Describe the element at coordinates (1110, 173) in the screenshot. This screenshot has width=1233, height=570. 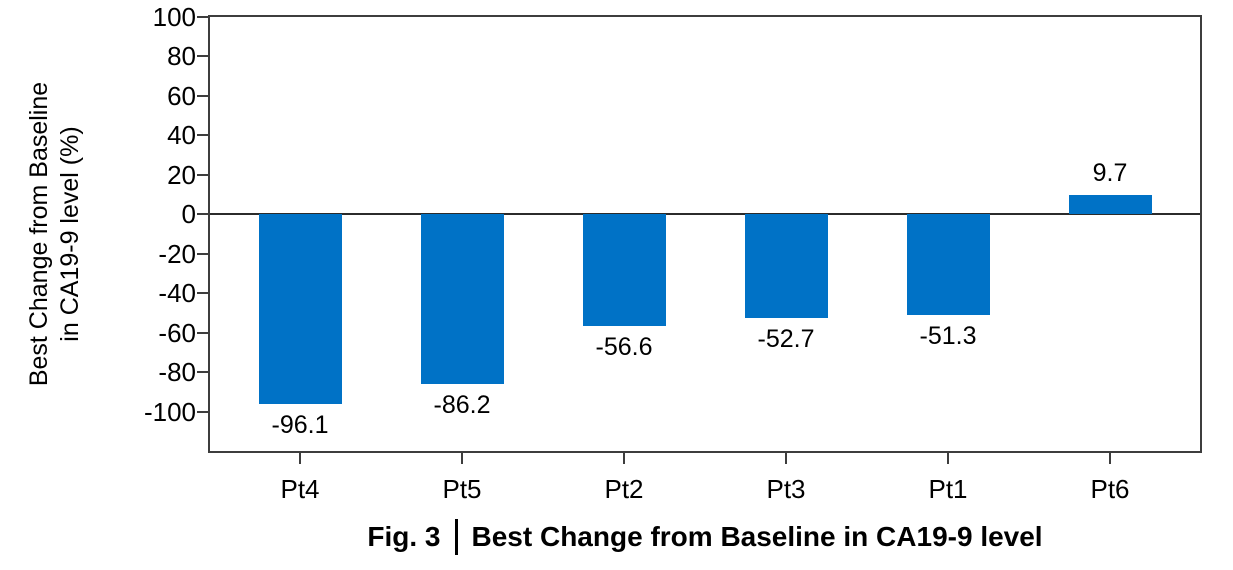
I see `bar-value-label: 9.7` at that location.